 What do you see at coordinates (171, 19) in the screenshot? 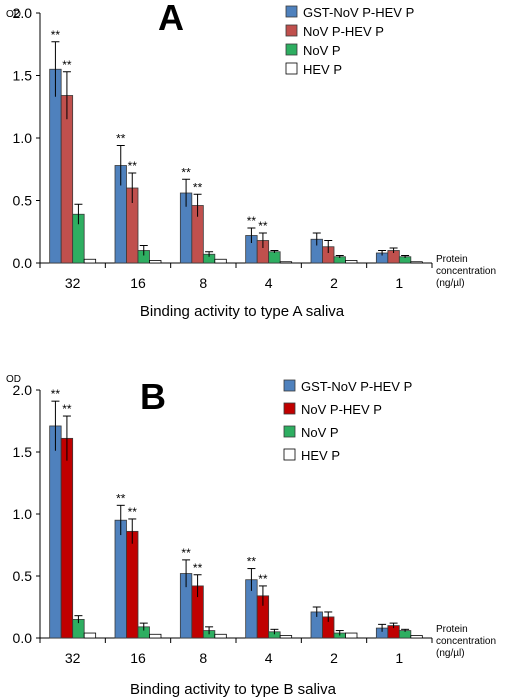
I see `panel-letter-a: A` at bounding box center [171, 19].